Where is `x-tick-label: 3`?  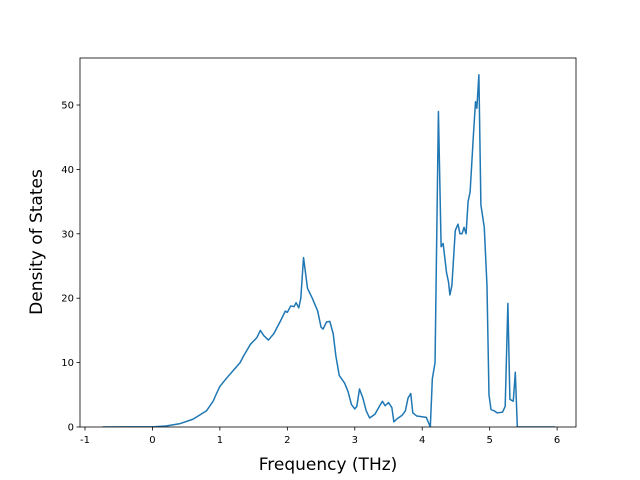
x-tick-label: 3 is located at coordinates (355, 440).